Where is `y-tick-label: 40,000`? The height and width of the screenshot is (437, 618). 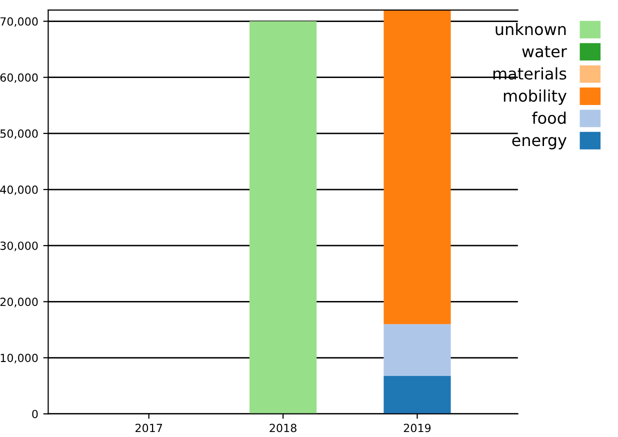 y-tick-label: 40,000 is located at coordinates (19, 190).